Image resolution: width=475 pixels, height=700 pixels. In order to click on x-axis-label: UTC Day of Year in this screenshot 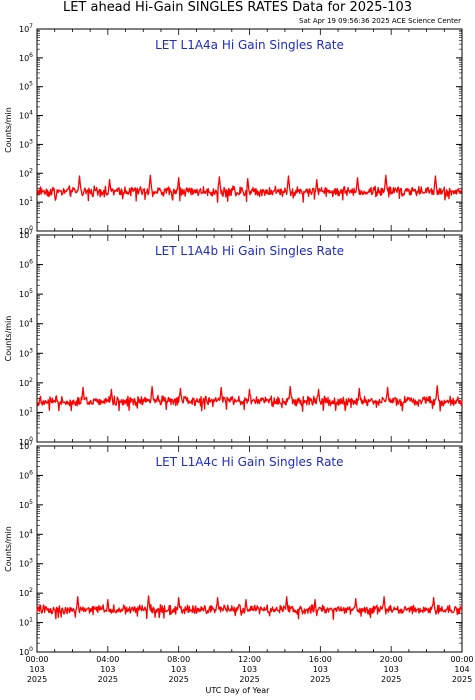, I will do `click(237, 690)`.